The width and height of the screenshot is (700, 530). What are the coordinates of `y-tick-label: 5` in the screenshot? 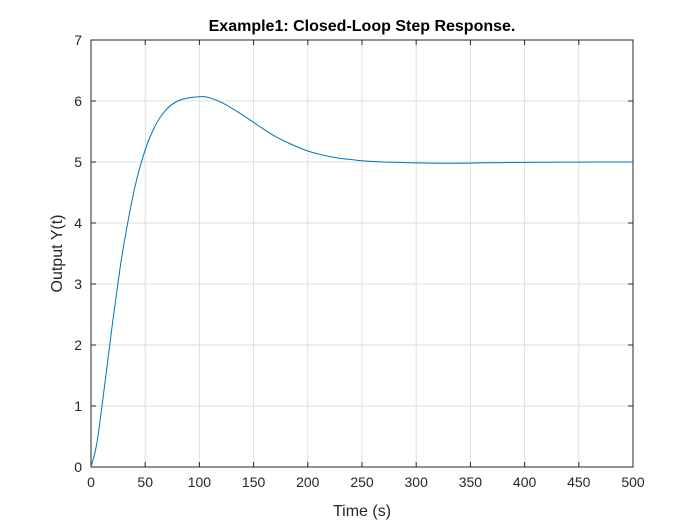 It's located at (78, 162).